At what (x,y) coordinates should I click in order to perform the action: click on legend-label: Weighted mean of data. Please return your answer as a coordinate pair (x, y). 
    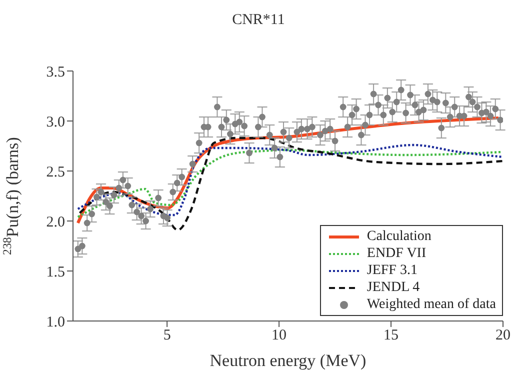
    Looking at the image, I should click on (431, 304).